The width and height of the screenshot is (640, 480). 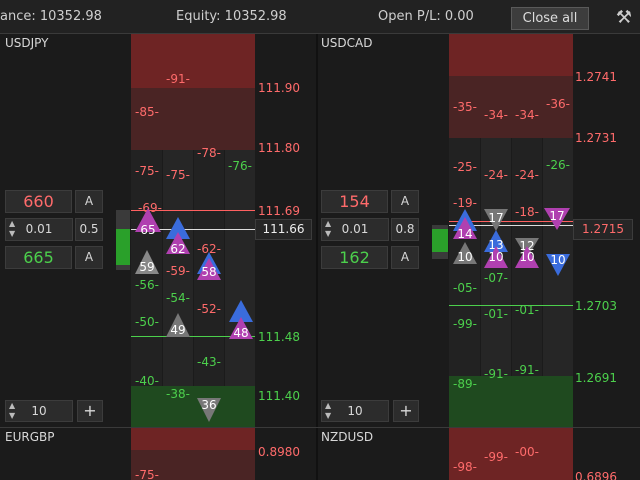 I want to click on price-scale-label: 1.2741, so click(x=596, y=77).